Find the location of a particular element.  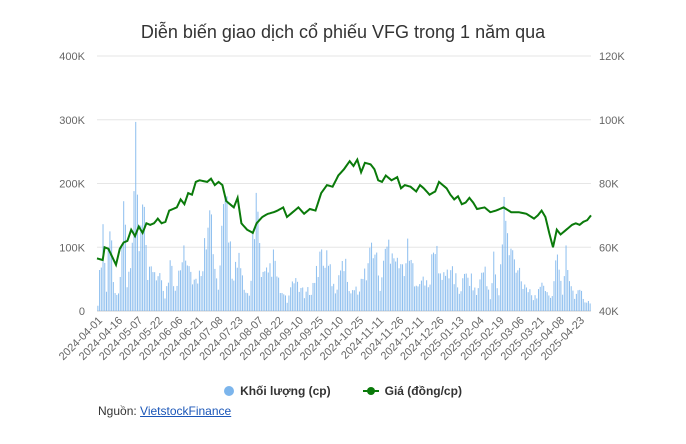

source-link: VietstockFinance is located at coordinates (186, 411).